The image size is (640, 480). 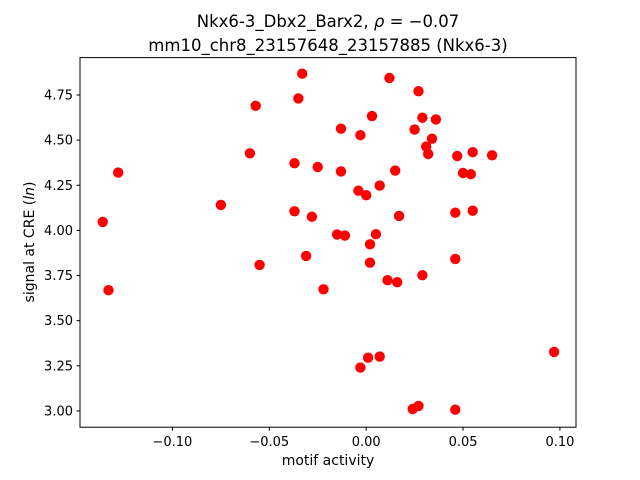 I want to click on x-tick-label: 0.05, so click(x=463, y=442).